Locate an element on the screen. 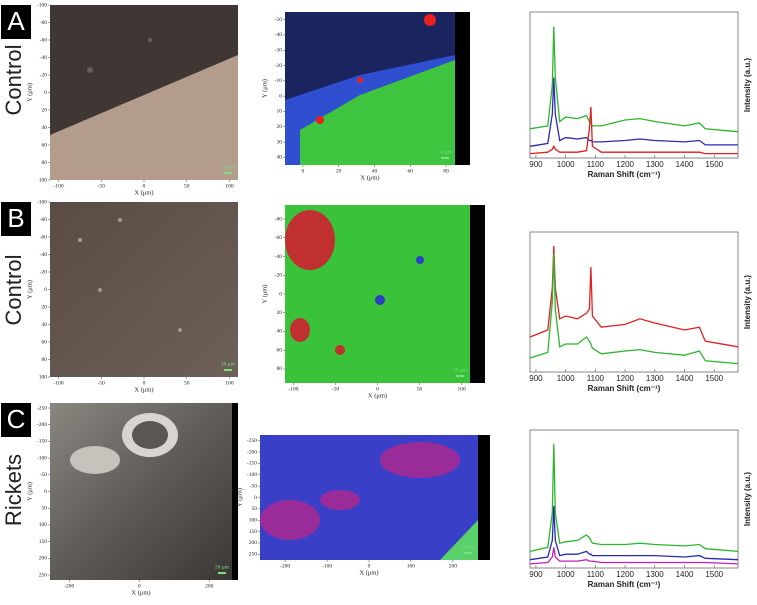 This screenshot has height=605, width=757. x-tick-label: -100 is located at coordinates (293, 389).